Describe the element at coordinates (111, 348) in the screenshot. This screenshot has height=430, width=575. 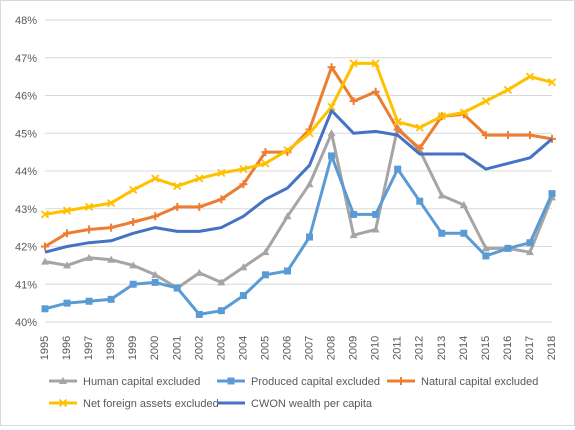
I see `x-tick-label: 1998` at that location.